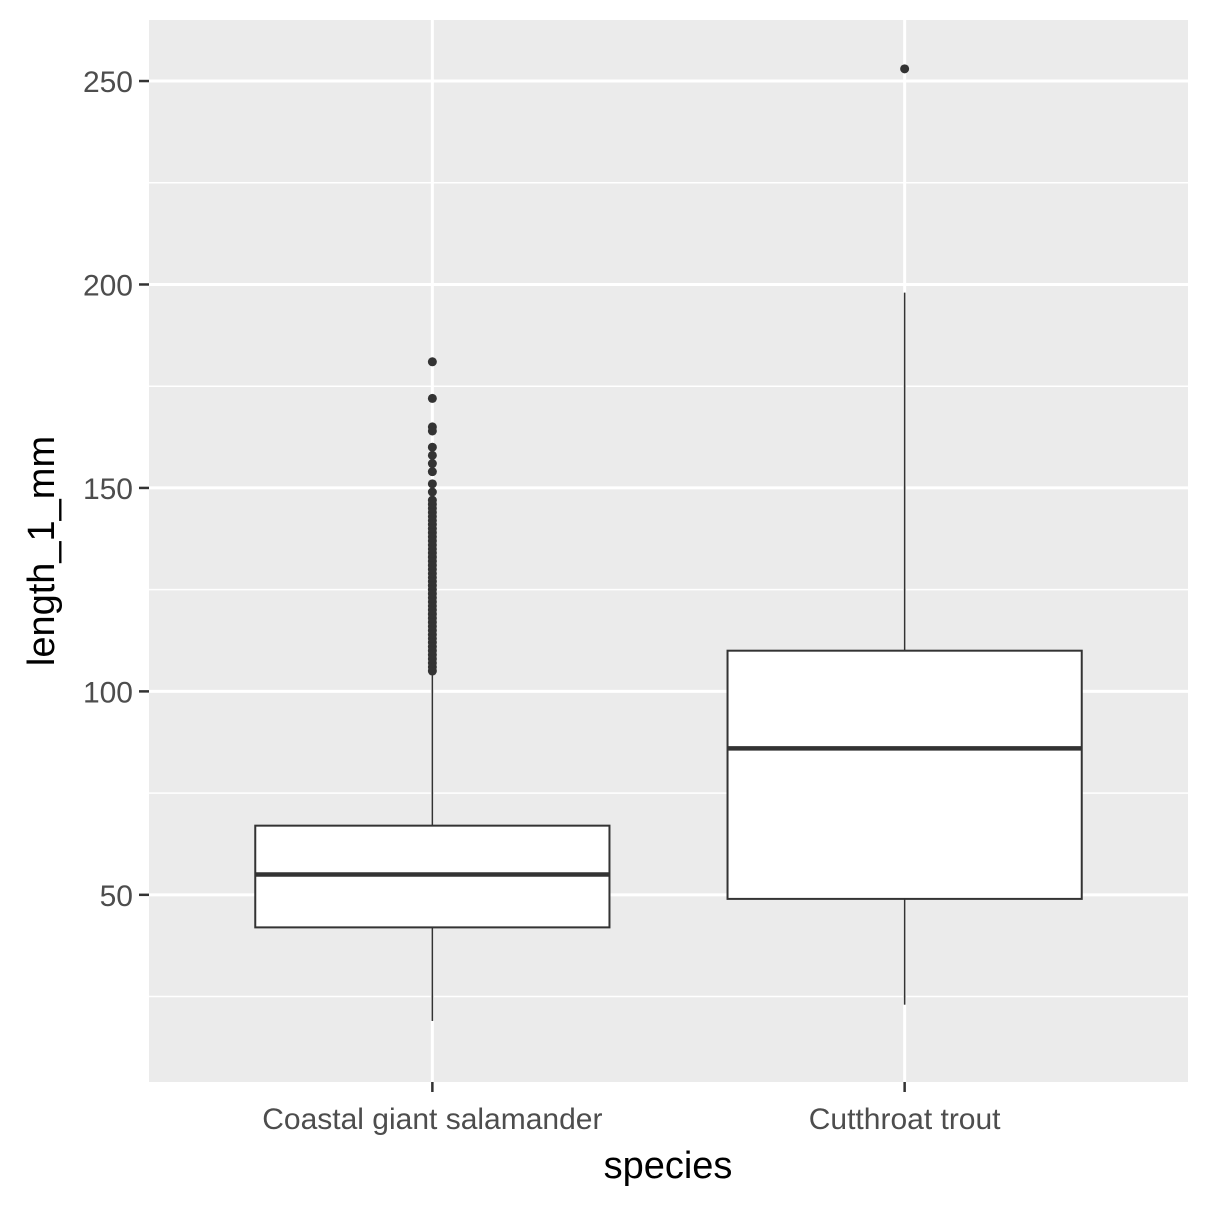  Describe the element at coordinates (42, 551) in the screenshot. I see `y-axis-title: length_1_mm` at that location.